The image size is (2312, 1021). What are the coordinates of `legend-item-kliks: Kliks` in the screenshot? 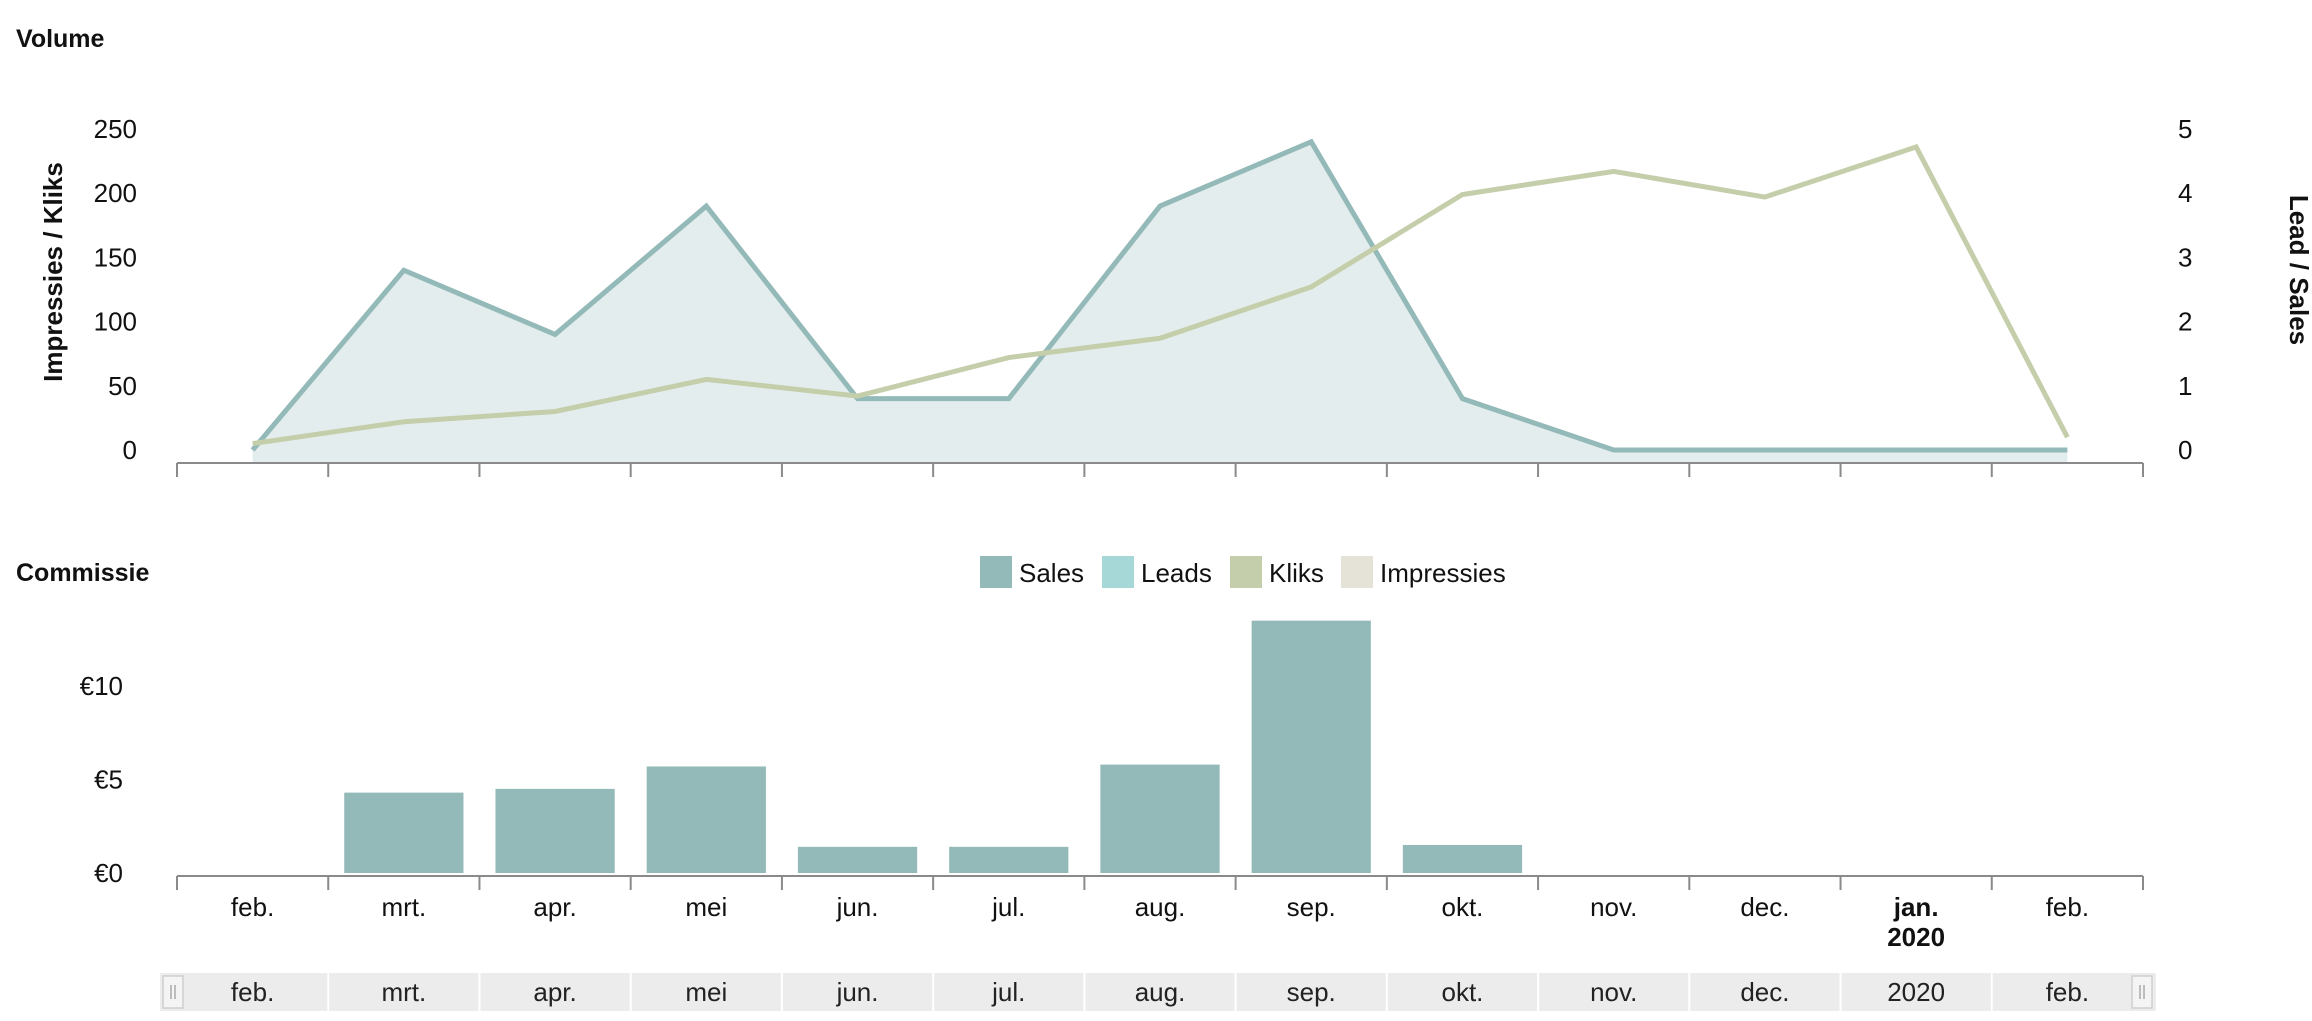 It's located at (1277, 572).